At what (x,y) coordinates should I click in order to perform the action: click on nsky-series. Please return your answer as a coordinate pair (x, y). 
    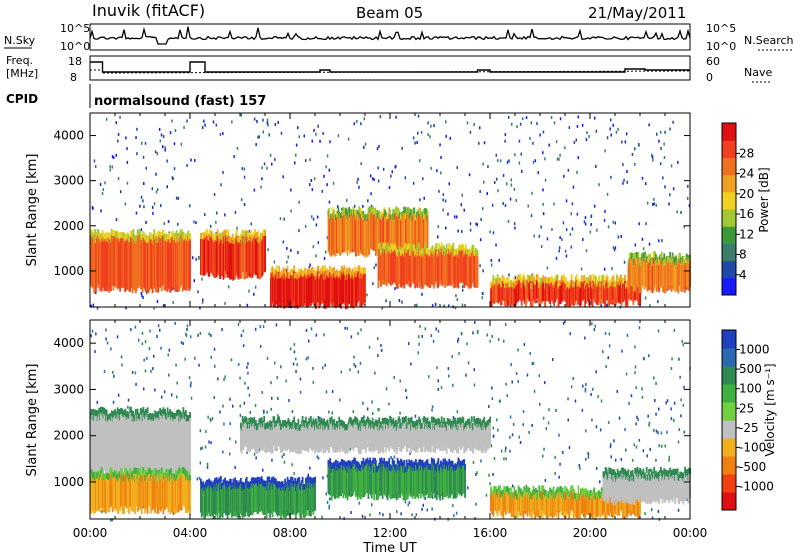
    Looking at the image, I should click on (390, 35).